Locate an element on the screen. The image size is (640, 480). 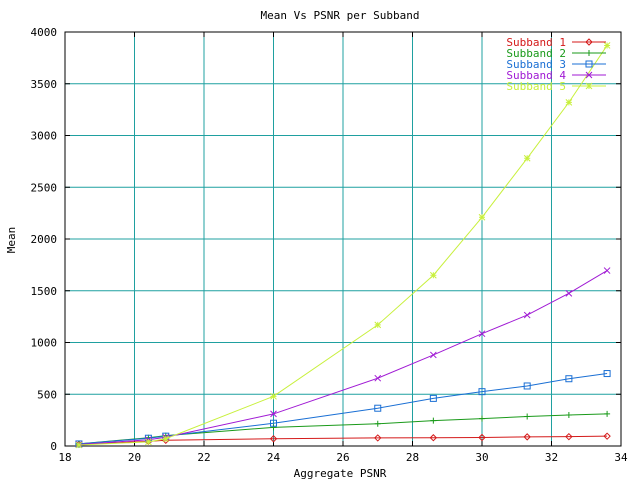
chart-title: Mean Vs PSNR per Subband is located at coordinates (340, 15).